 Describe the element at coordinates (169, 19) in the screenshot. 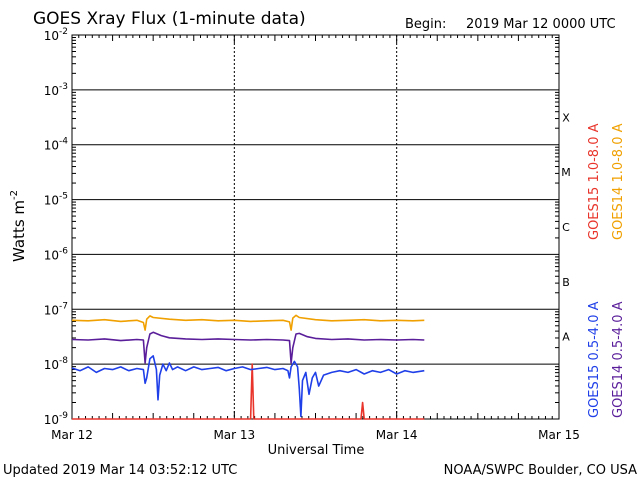

I see `chart-title: GOES Xray Flux (1-minute data)` at that location.